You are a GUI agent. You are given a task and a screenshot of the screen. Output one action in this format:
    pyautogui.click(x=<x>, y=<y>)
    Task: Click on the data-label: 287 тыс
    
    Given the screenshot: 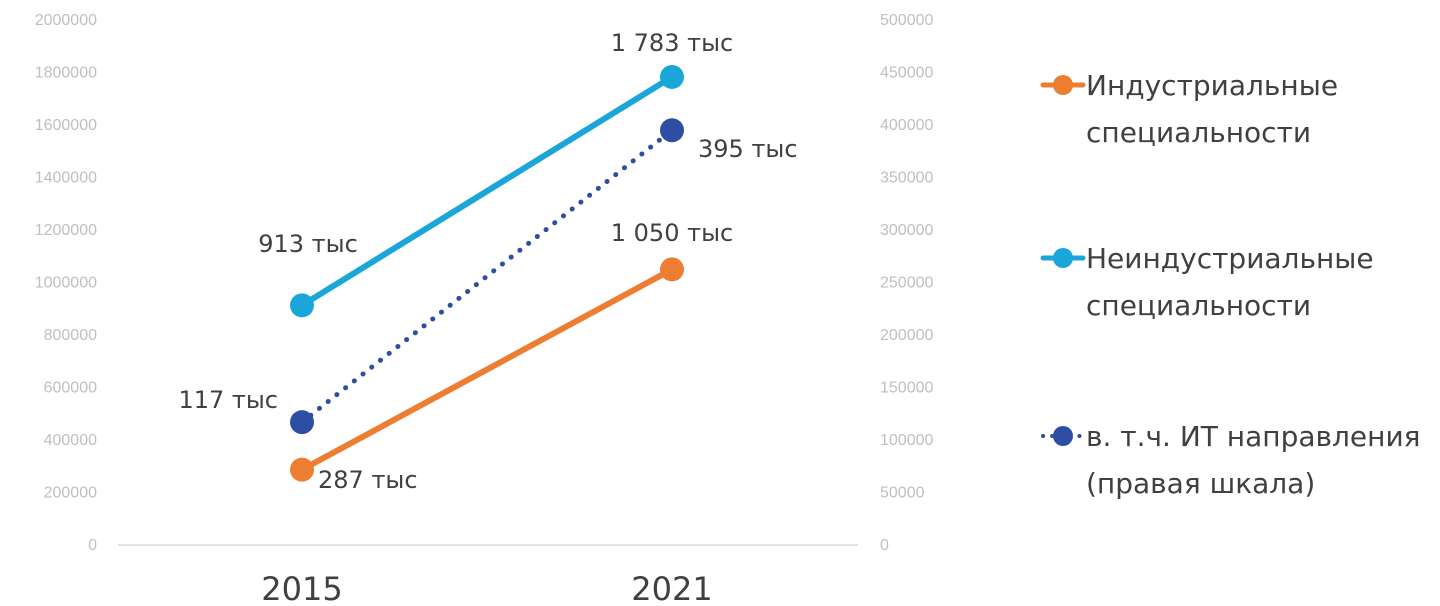 What is the action you would take?
    pyautogui.click(x=368, y=480)
    